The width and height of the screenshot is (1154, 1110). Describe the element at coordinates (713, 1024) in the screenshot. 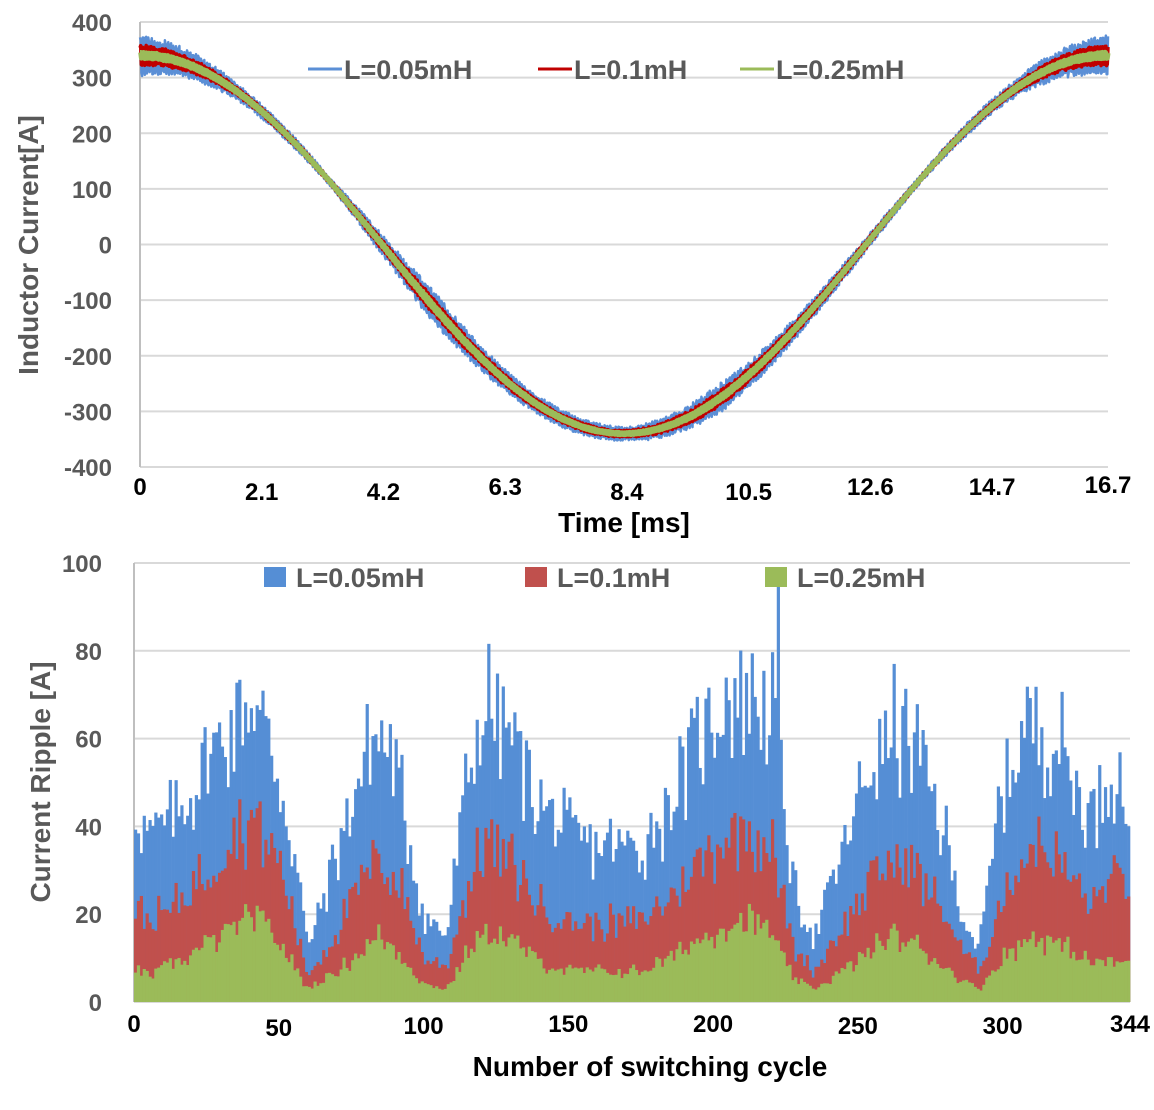

I see `bottom-x-tick-label: 200` at that location.